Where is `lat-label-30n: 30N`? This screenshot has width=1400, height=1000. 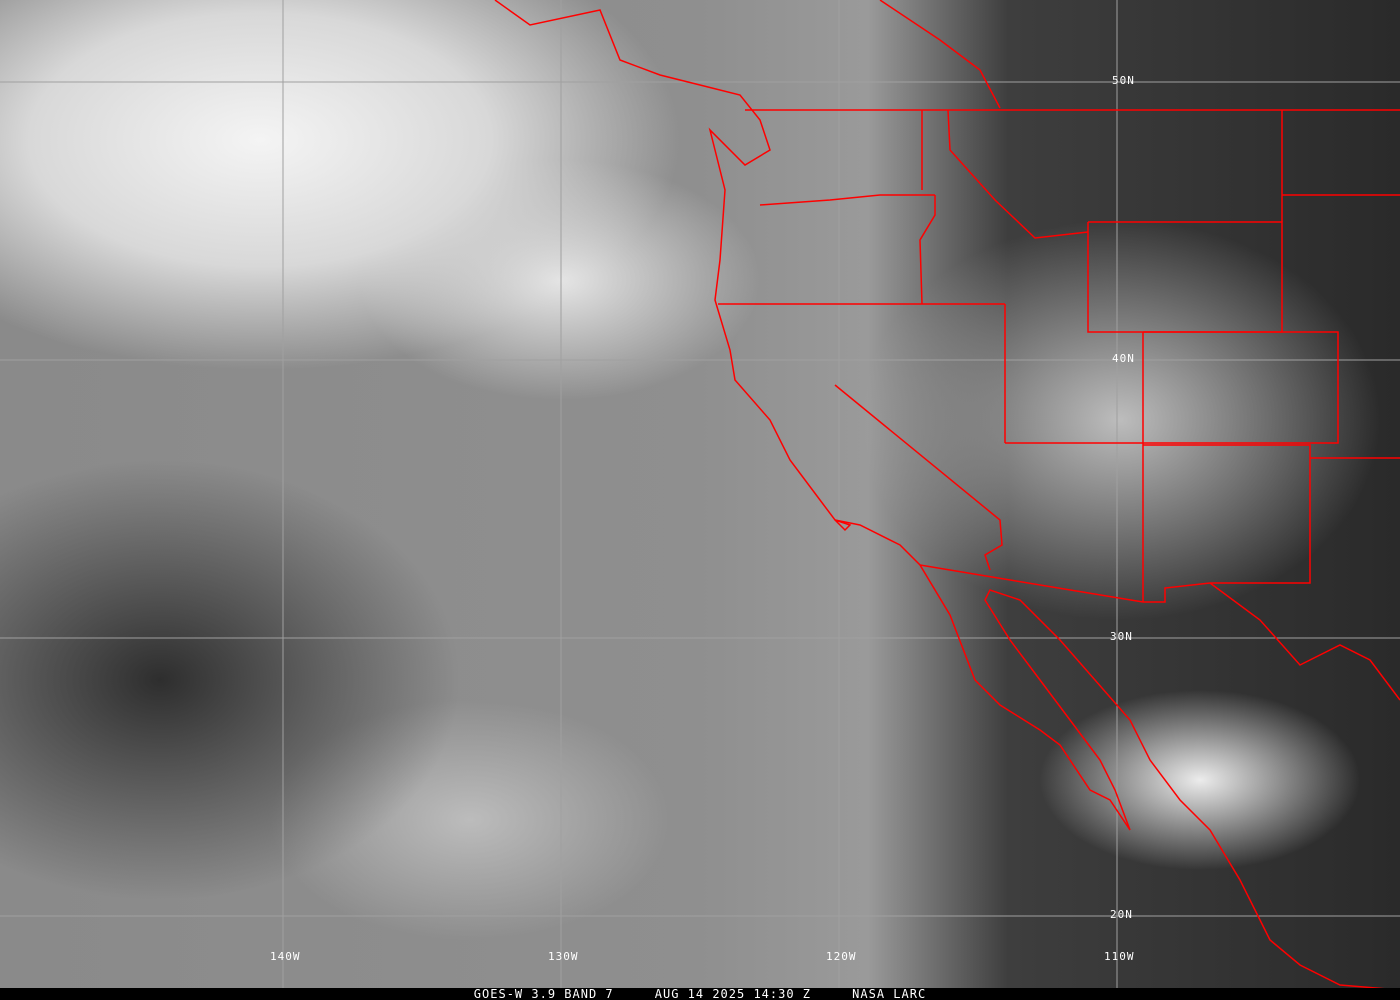 lat-label-30n: 30N is located at coordinates (1121, 636).